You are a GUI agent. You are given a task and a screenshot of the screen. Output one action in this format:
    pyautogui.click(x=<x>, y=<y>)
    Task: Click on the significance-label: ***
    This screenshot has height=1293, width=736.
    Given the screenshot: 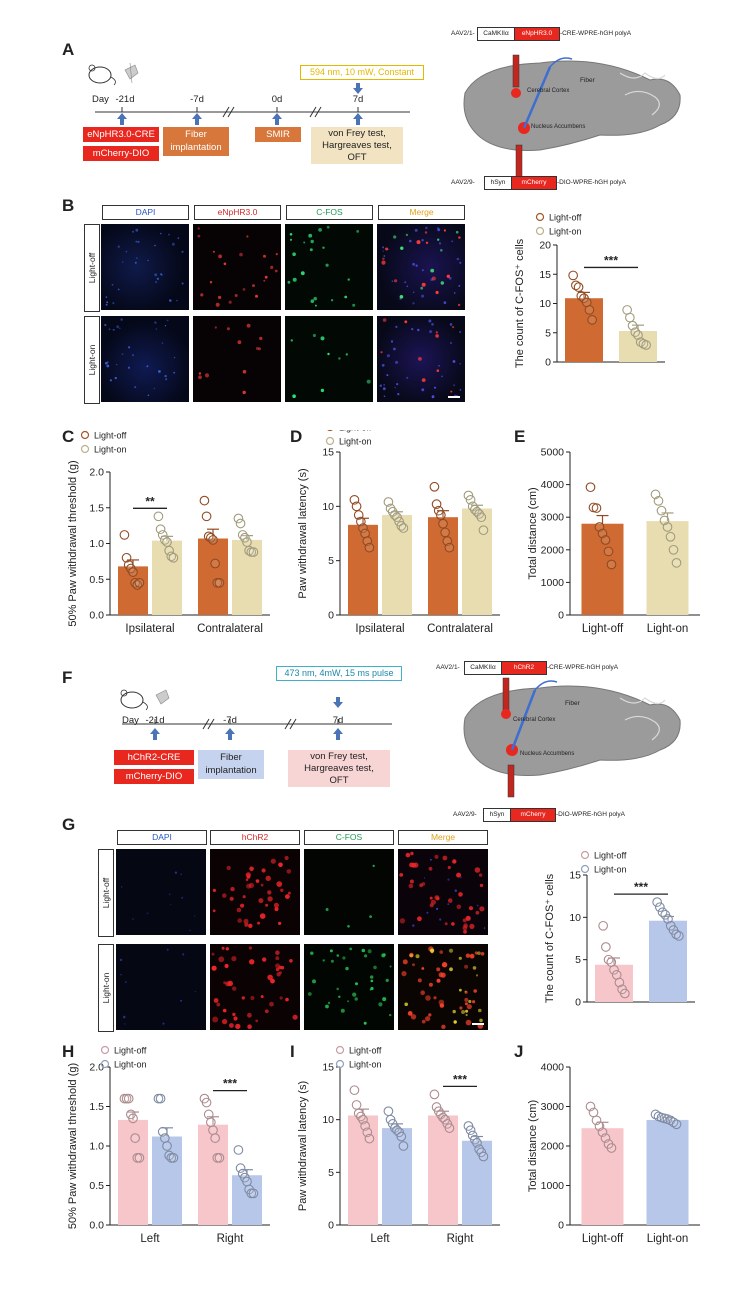 What is the action you would take?
    pyautogui.click(x=230, y=1084)
    